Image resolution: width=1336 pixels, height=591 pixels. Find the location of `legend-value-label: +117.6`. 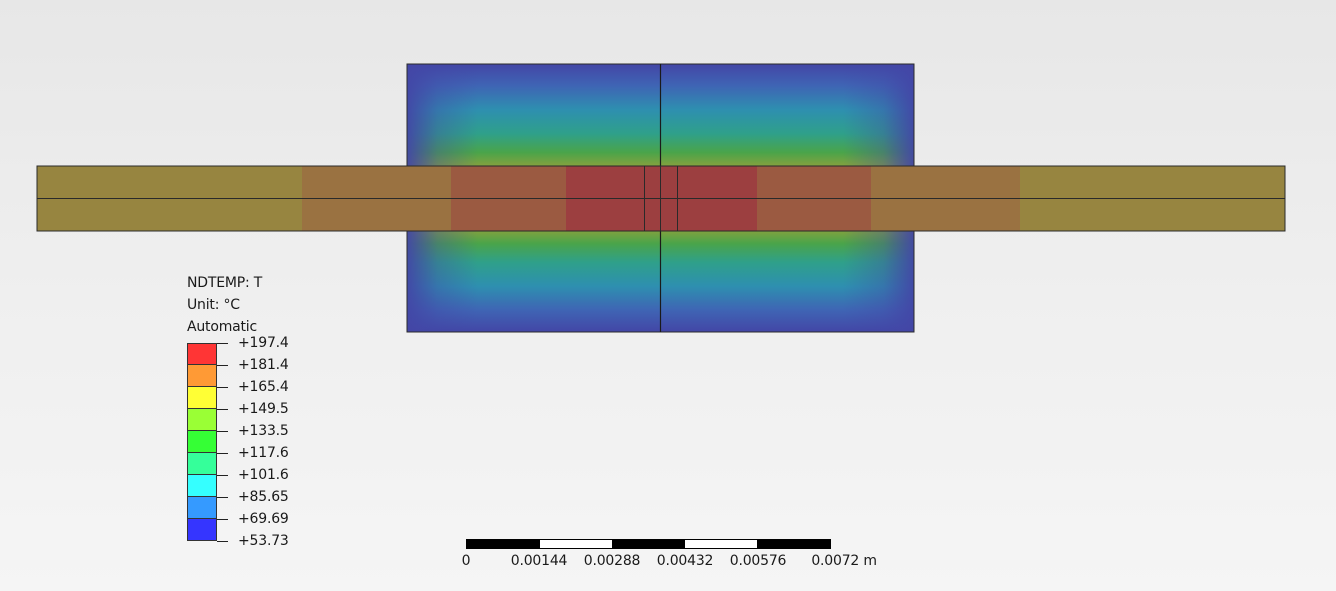

legend-value-label: +117.6 is located at coordinates (263, 453).